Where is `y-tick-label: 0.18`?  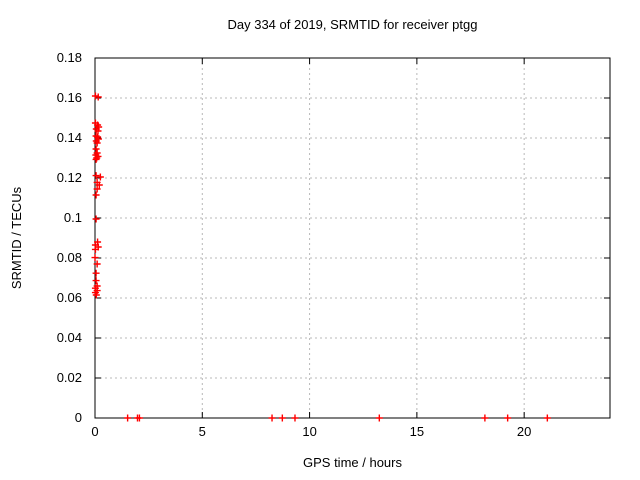 y-tick-label: 0.18 is located at coordinates (69, 57).